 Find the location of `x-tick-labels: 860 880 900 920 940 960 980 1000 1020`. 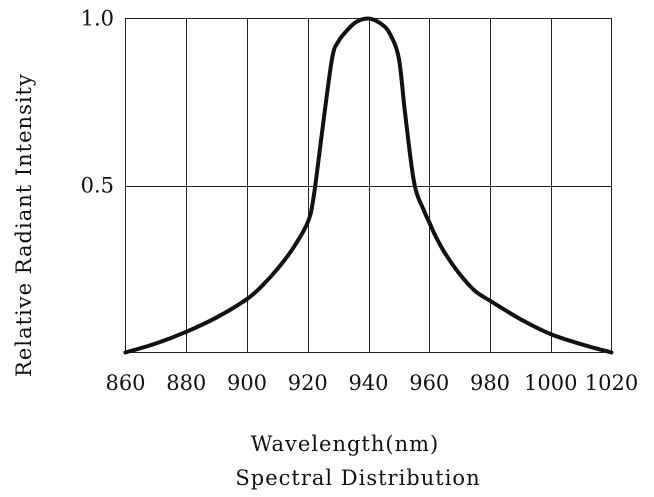

x-tick-labels: 860 880 900 920 940 960 980 1000 1020 is located at coordinates (371, 383).